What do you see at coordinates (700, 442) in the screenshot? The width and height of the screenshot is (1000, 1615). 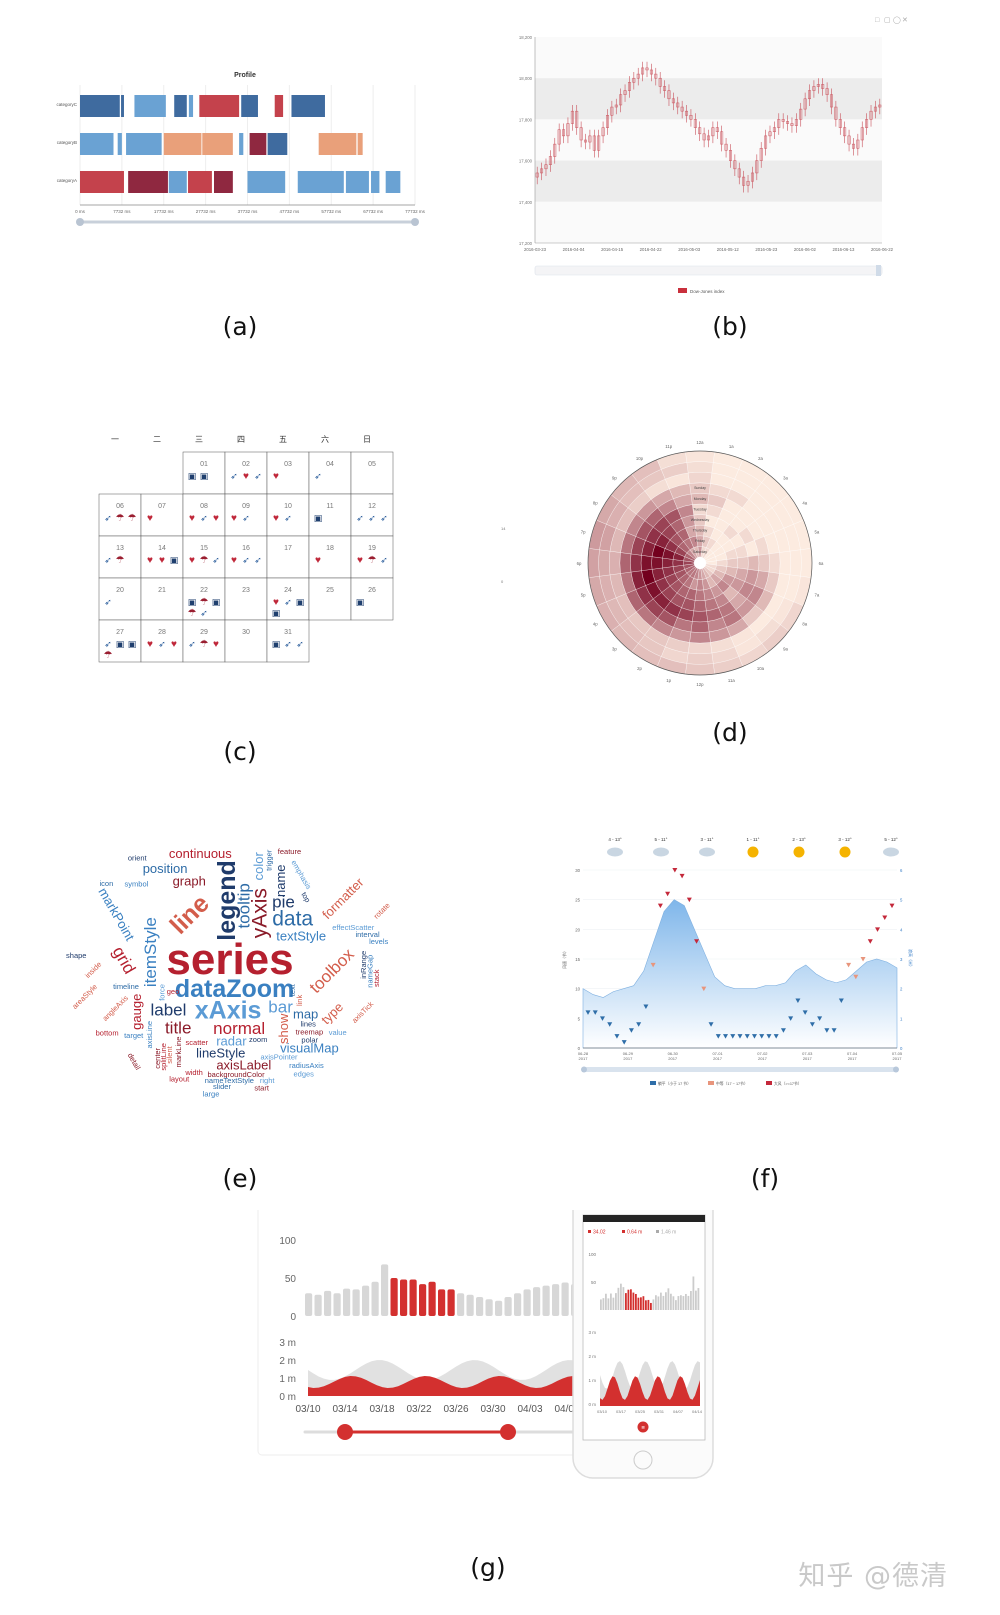 I see `hour-label: 12a` at bounding box center [700, 442].